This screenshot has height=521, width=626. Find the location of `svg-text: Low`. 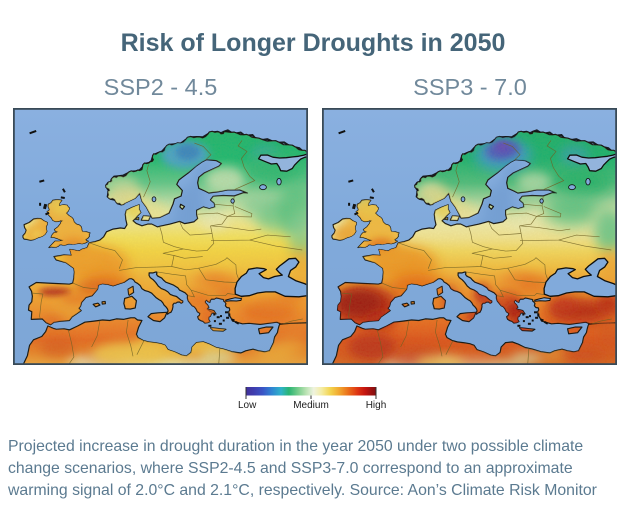

svg-text: Low is located at coordinates (247, 405).